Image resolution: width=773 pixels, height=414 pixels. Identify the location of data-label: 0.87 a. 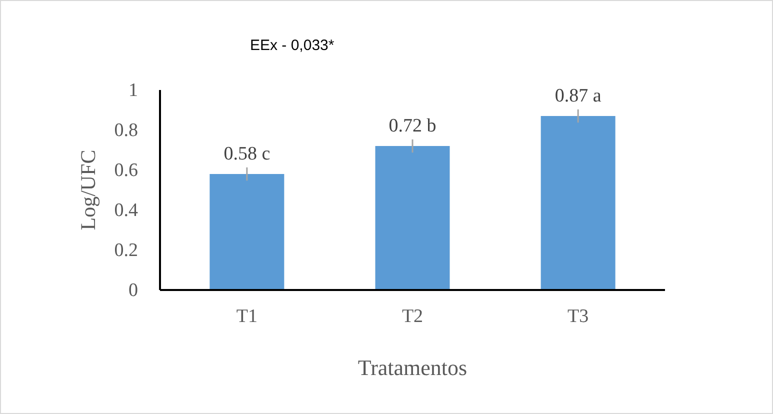
(578, 95).